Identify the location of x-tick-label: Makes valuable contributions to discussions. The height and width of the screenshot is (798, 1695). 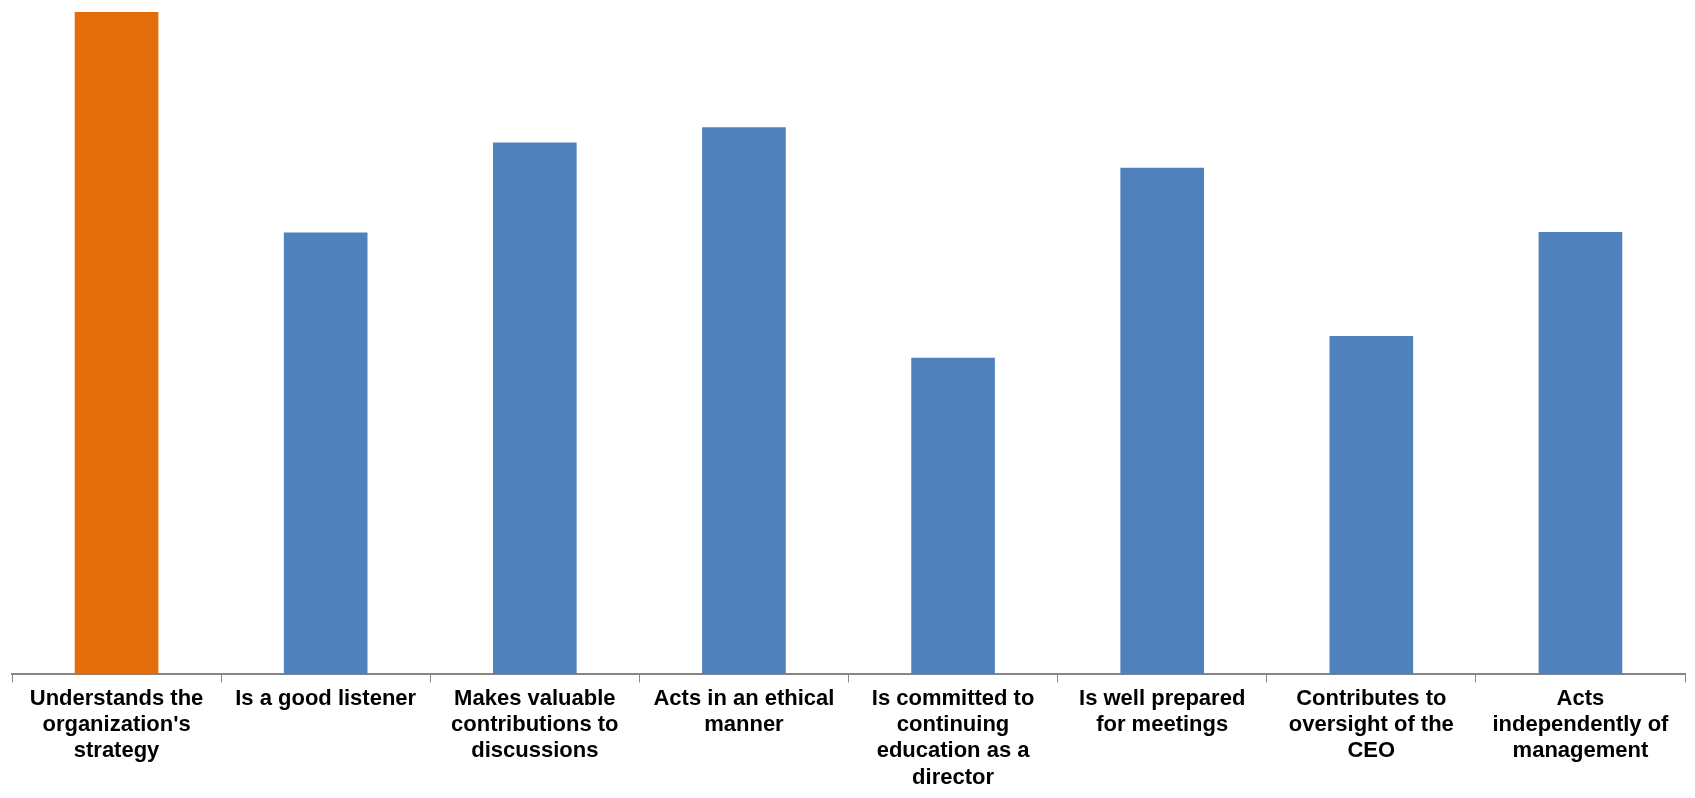
(535, 723).